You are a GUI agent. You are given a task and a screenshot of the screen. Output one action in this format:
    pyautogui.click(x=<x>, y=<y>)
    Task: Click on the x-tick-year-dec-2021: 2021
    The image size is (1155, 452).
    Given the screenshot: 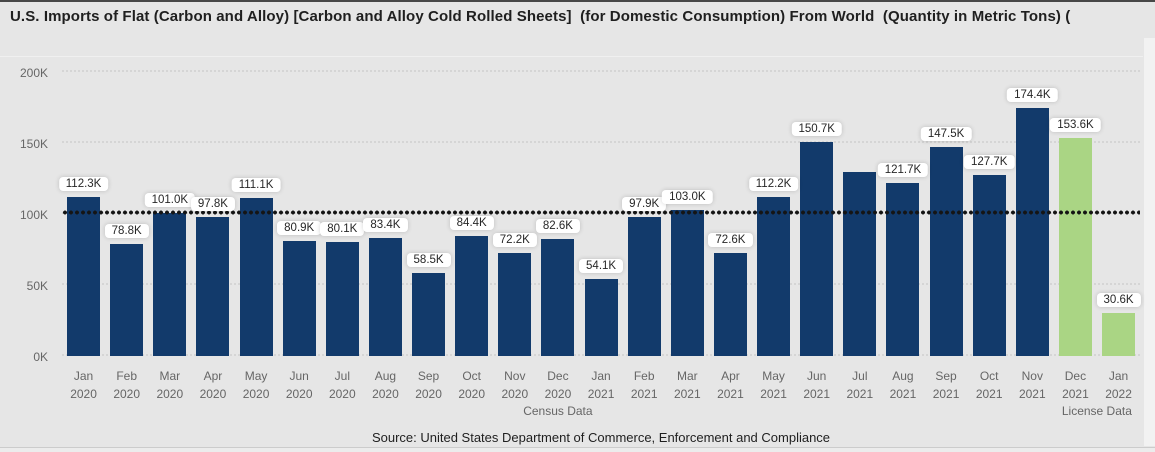 What is the action you would take?
    pyautogui.click(x=1075, y=394)
    